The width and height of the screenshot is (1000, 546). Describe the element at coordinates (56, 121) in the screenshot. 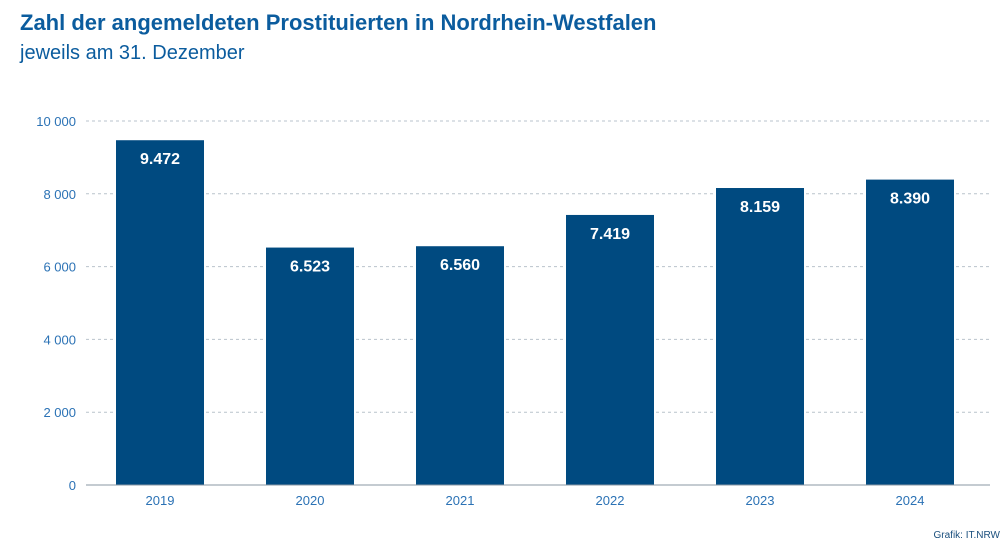

I see `y-tick-label: 10 000` at that location.